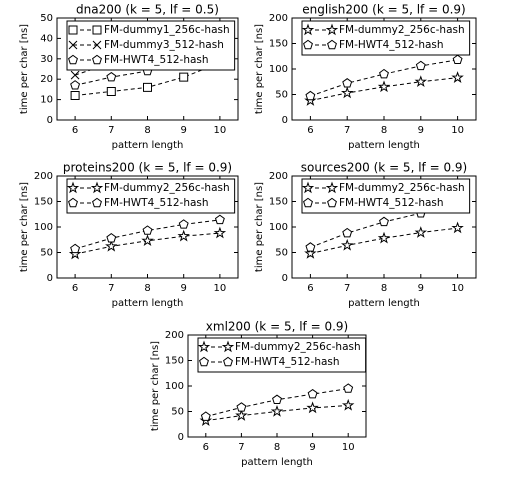 Image resolution: width=505 pixels, height=485 pixels. What do you see at coordinates (174, 386) in the screenshot?
I see `y-tick-label: 100` at bounding box center [174, 386].